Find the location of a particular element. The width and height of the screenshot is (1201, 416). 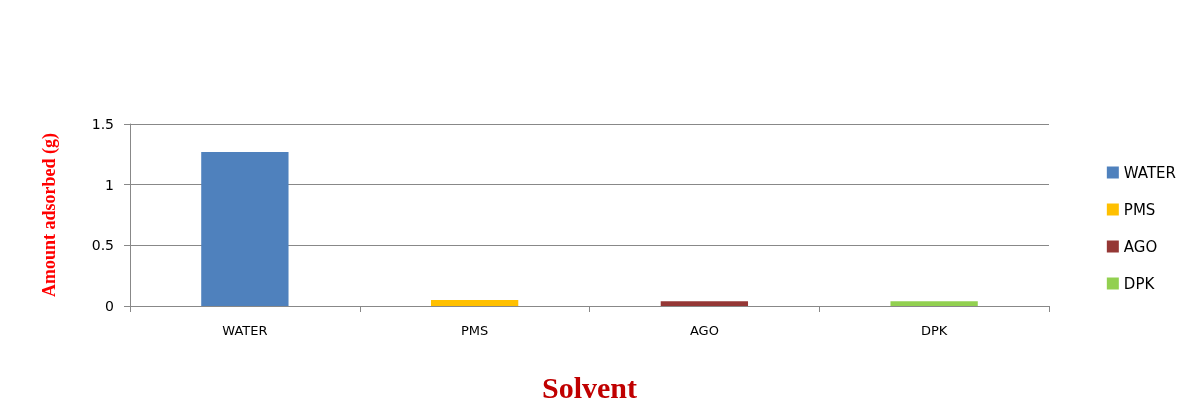

y-axis-title: Amount adsorbed (g) is located at coordinates (49, 215).